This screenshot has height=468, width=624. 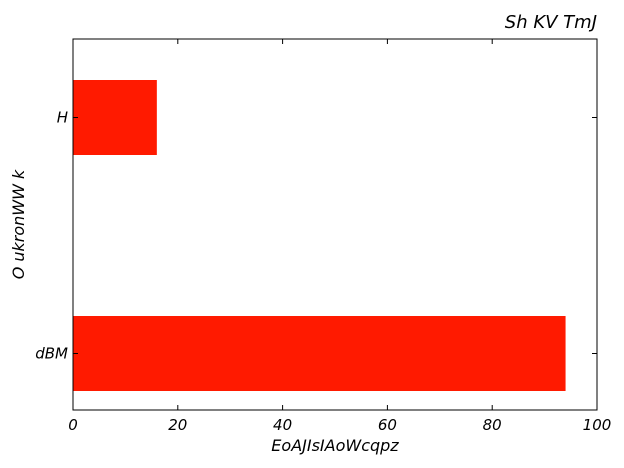 What do you see at coordinates (115, 117) in the screenshot?
I see `bar-h` at bounding box center [115, 117].